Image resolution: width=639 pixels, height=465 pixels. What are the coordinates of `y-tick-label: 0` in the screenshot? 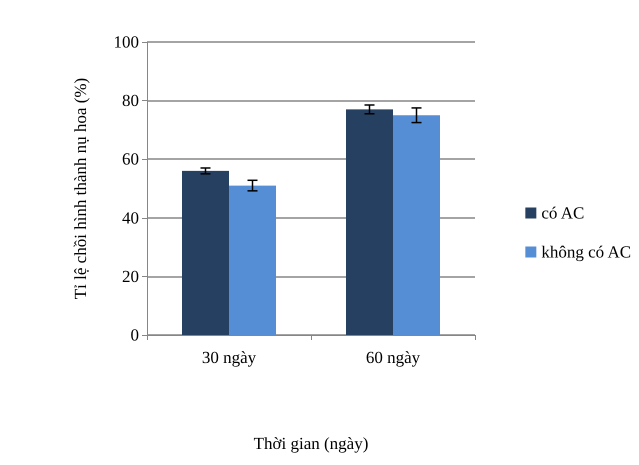 It's located at (134, 335).